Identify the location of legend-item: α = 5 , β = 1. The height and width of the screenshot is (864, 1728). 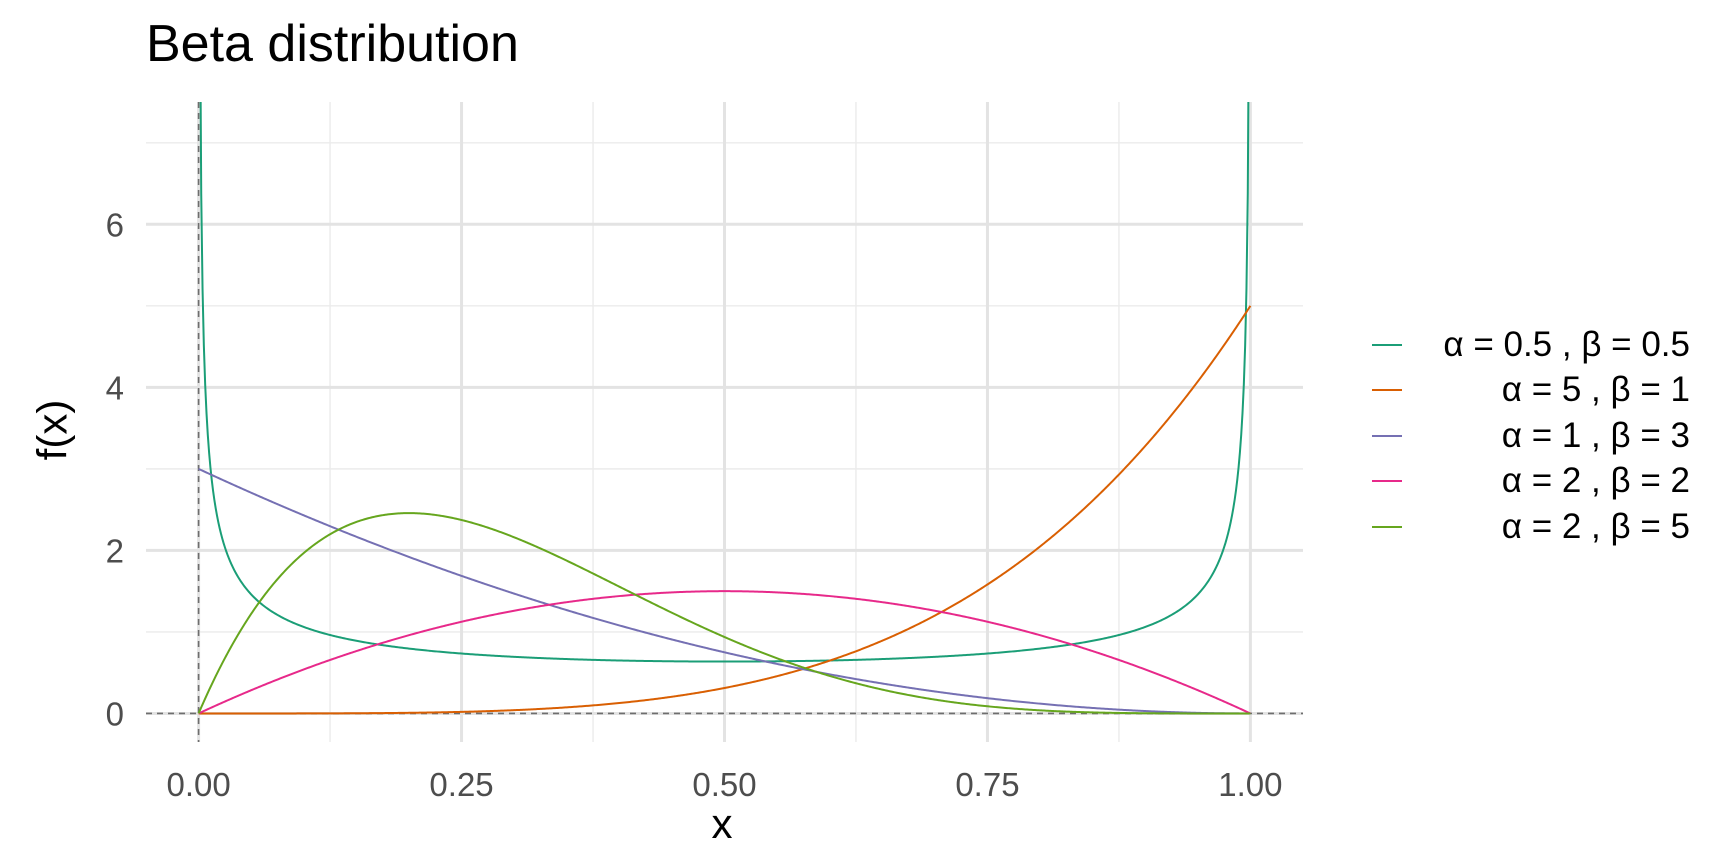
(1531, 391).